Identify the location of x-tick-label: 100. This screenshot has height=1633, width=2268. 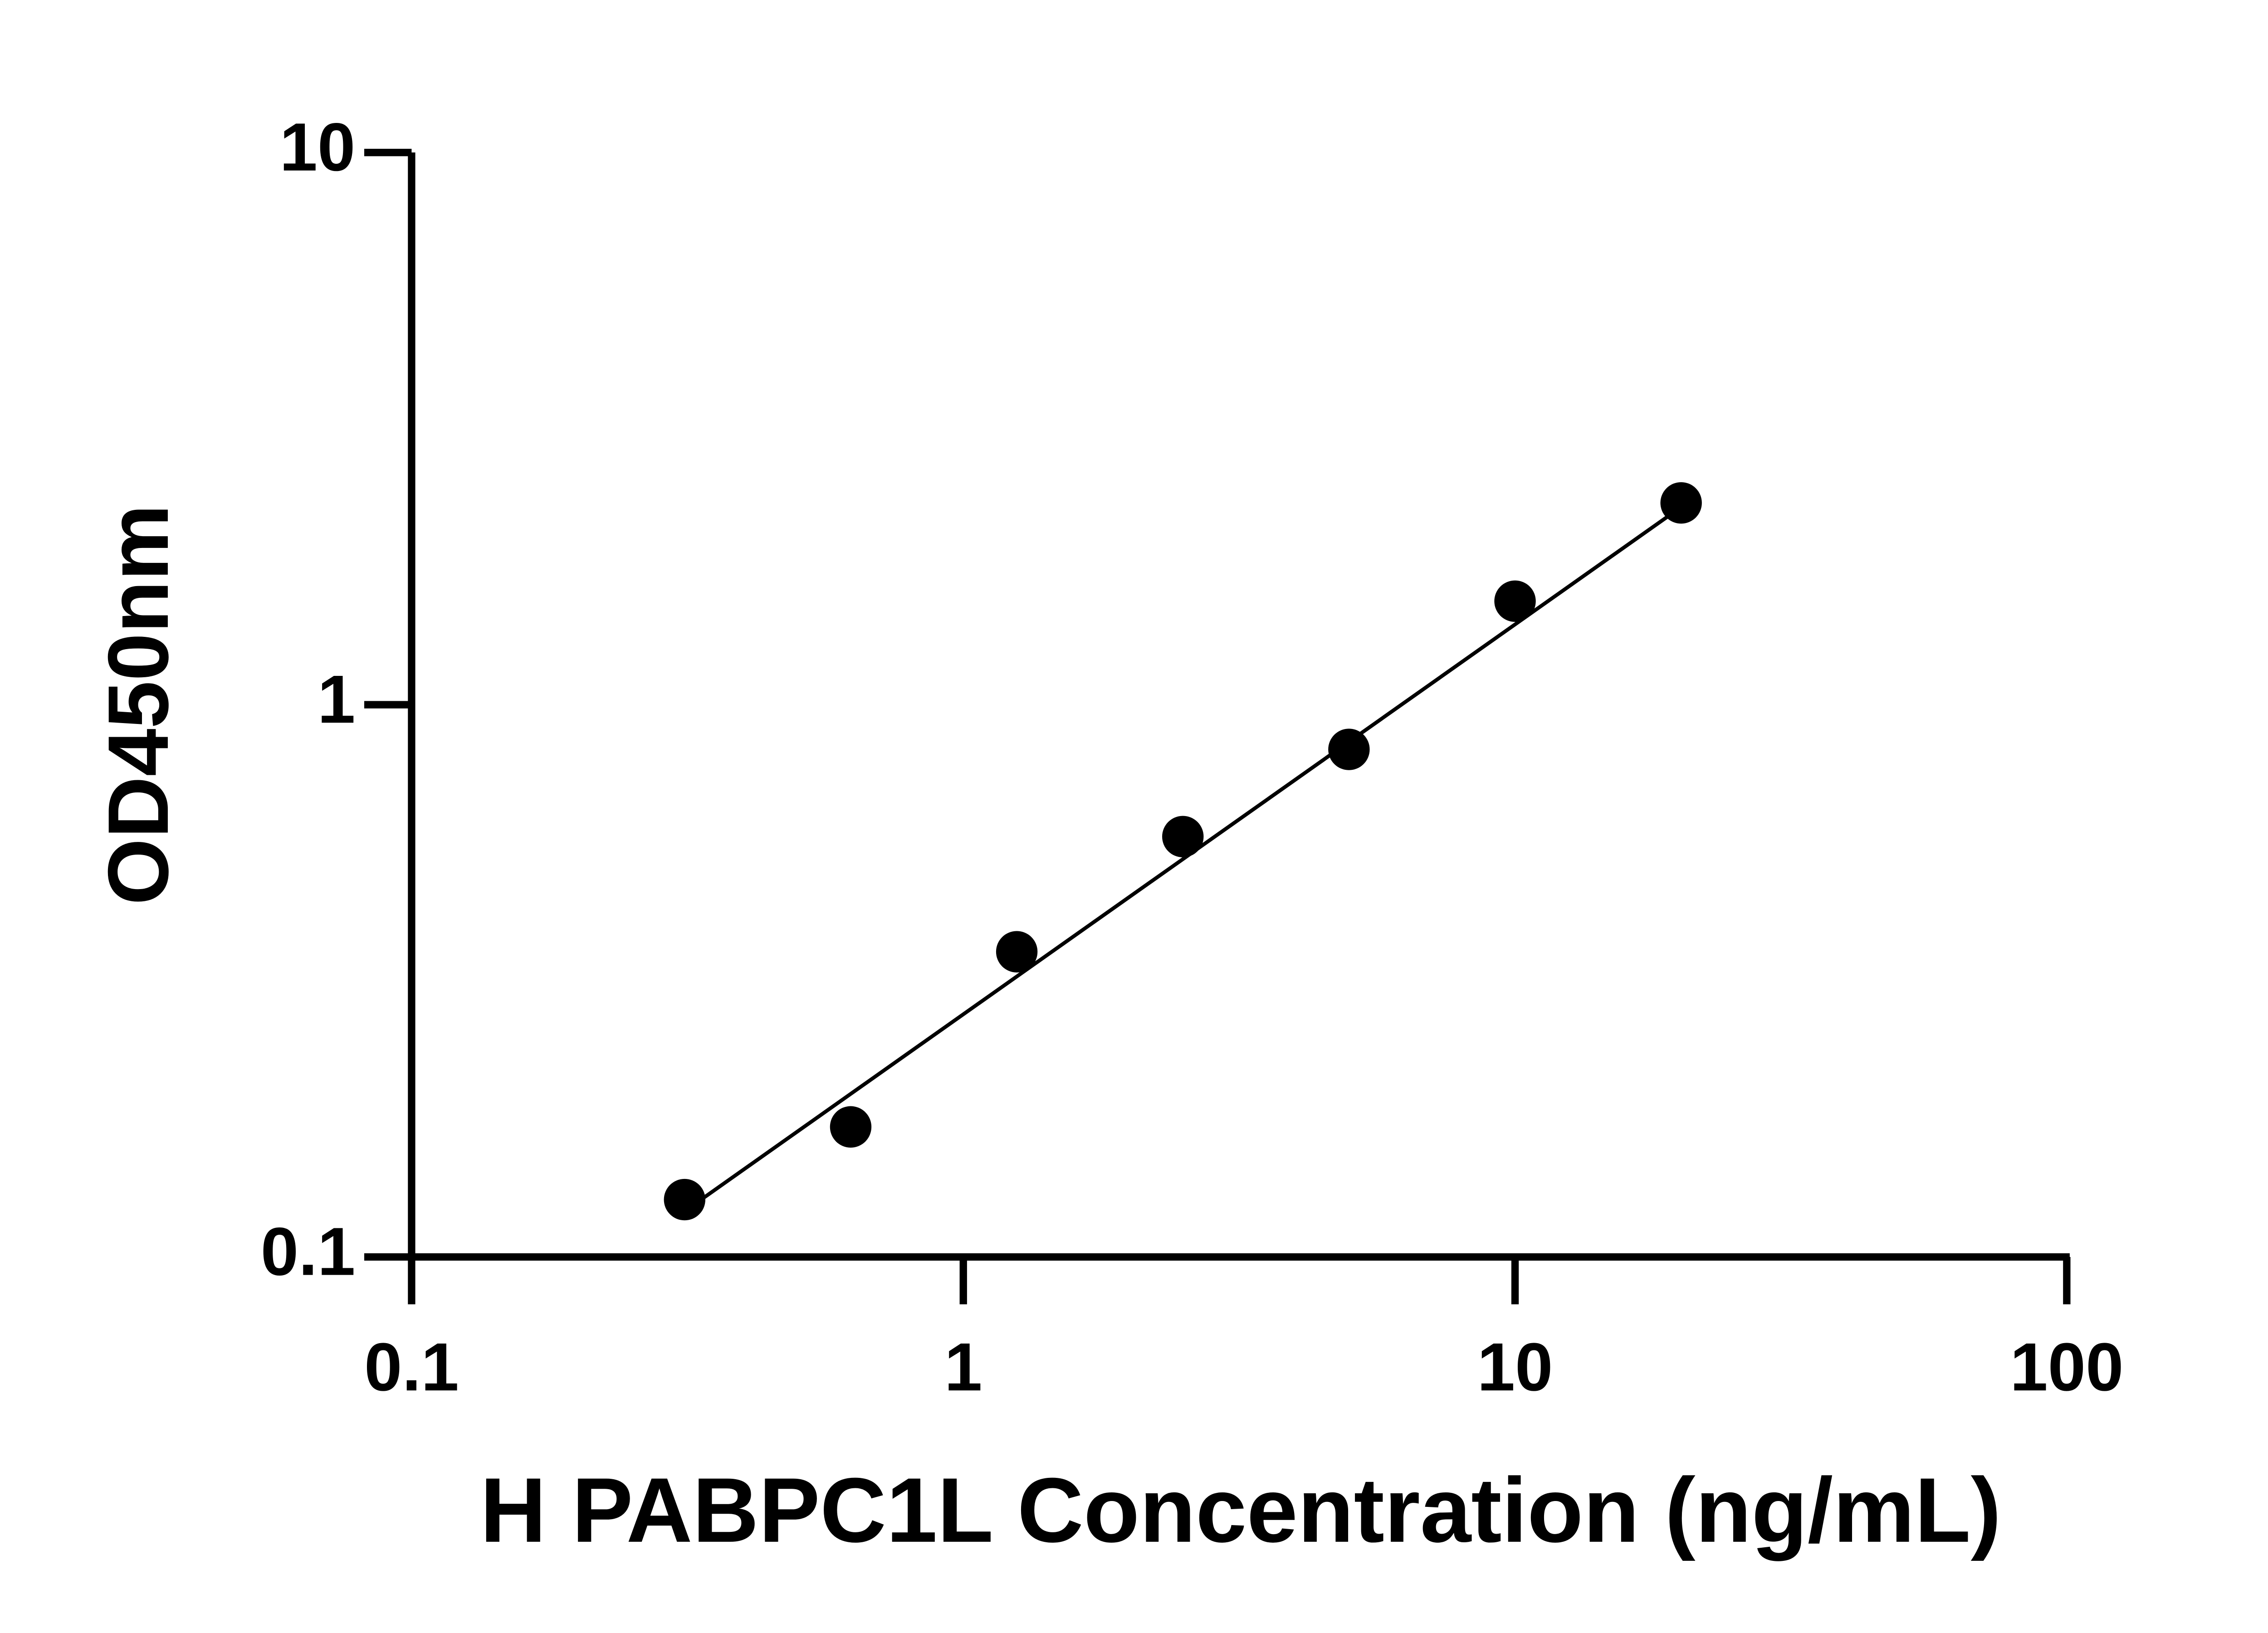
(2066, 1367).